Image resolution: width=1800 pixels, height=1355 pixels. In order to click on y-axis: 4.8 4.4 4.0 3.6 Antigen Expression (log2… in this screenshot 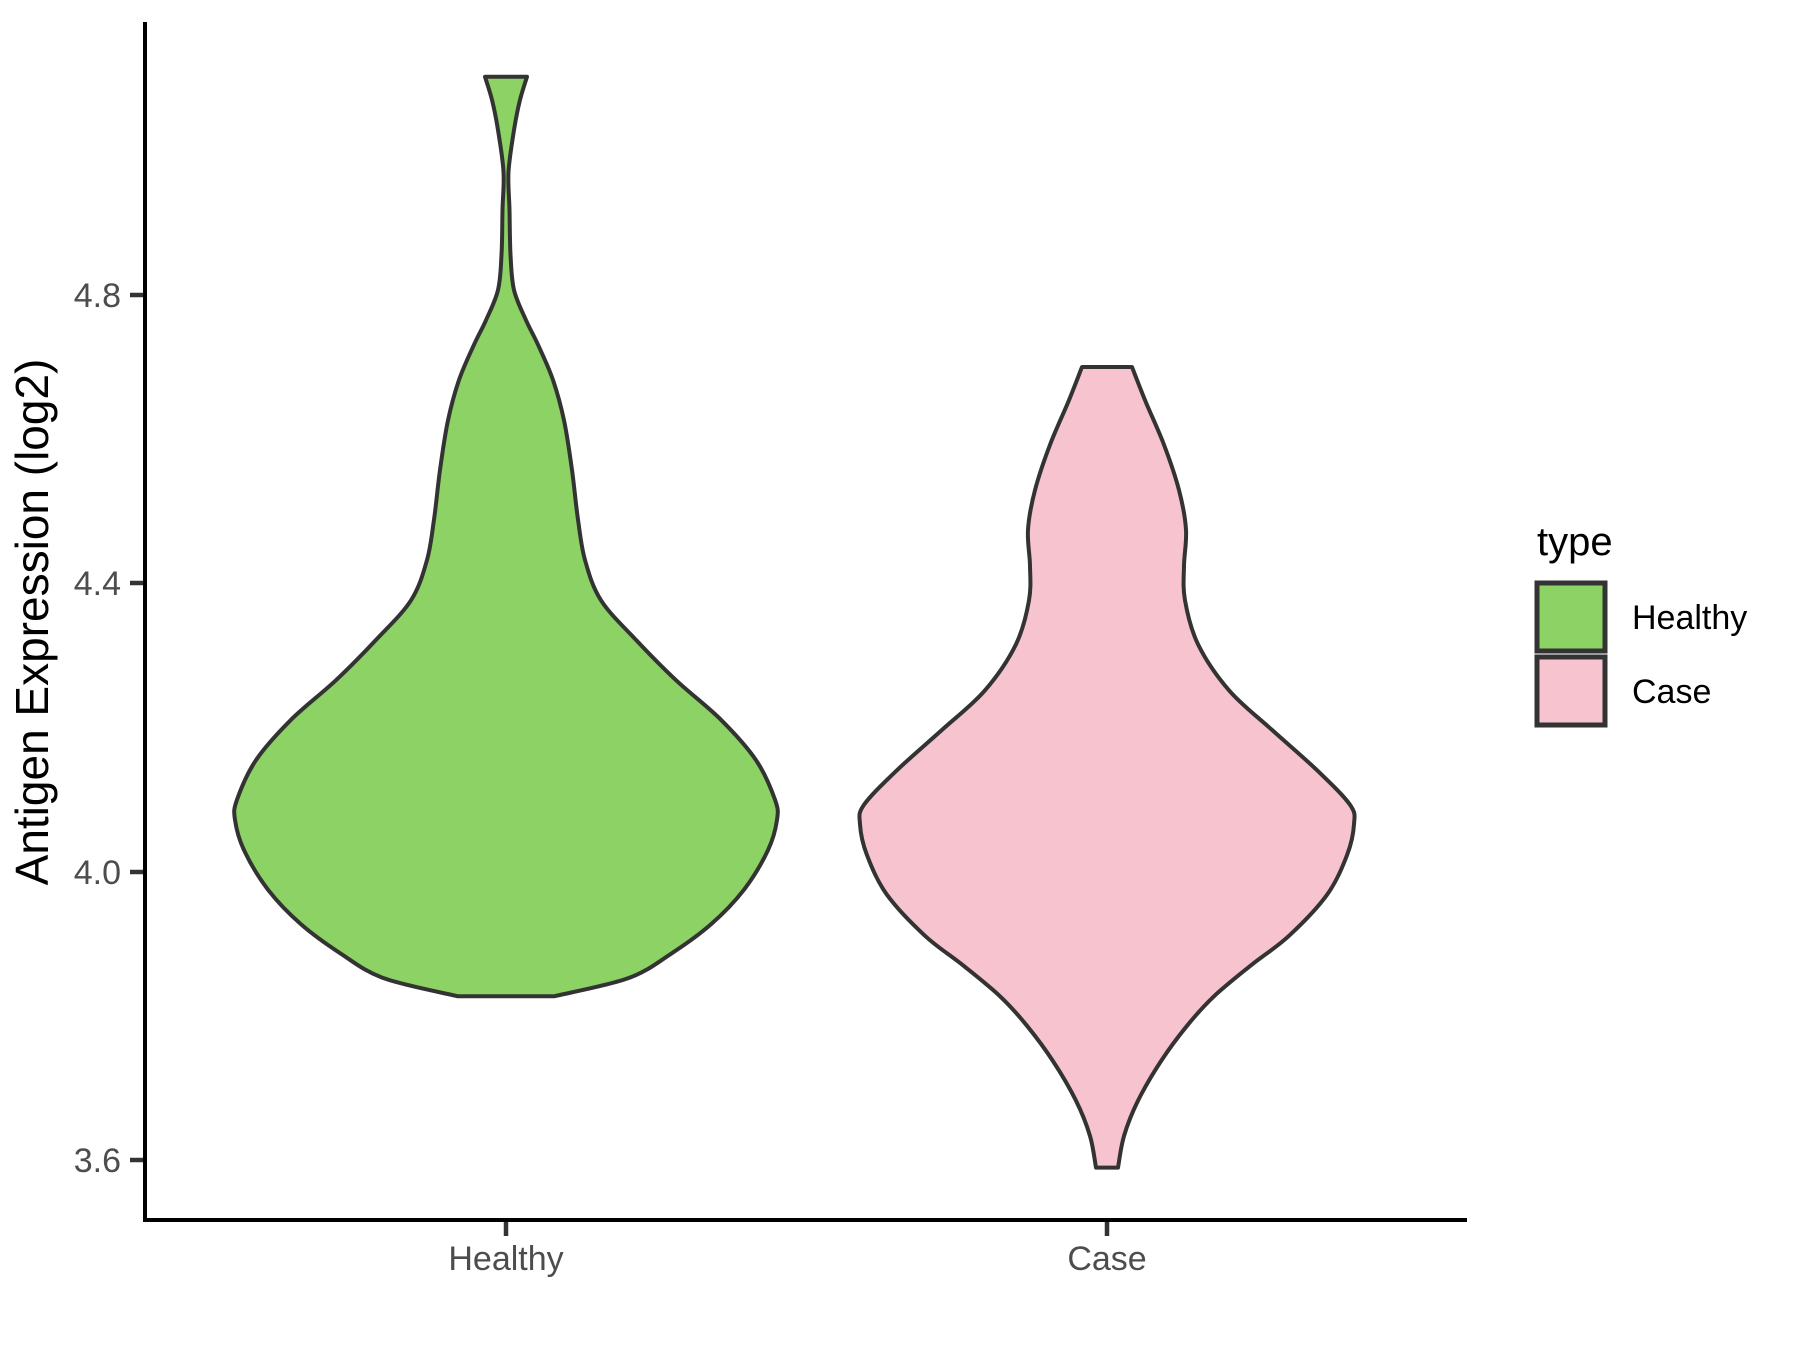, I will do `click(76, 622)`.